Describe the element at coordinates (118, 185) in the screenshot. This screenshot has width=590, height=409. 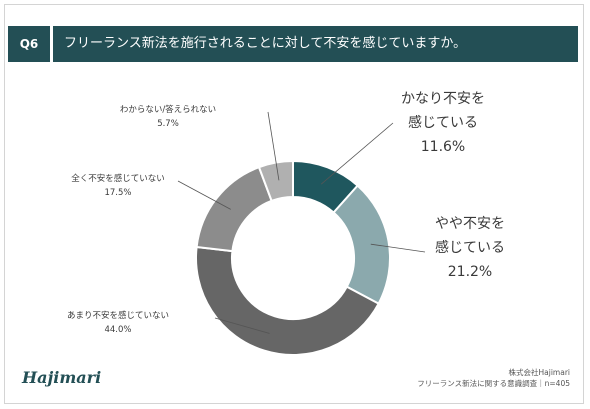
I see `slice-label-4: 全く不安を感じていない 17.5%` at that location.